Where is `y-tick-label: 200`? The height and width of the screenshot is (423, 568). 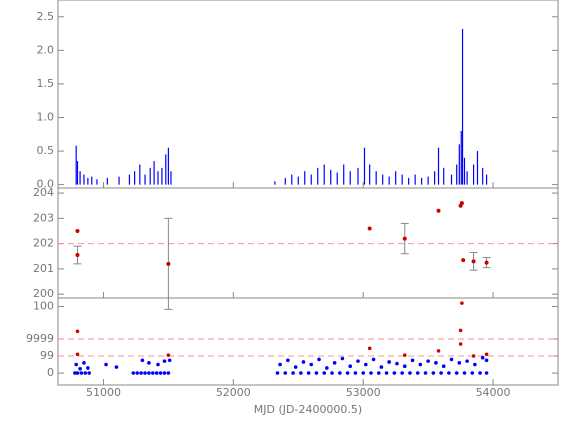
y-tick-label: 200 is located at coordinates (43, 293).